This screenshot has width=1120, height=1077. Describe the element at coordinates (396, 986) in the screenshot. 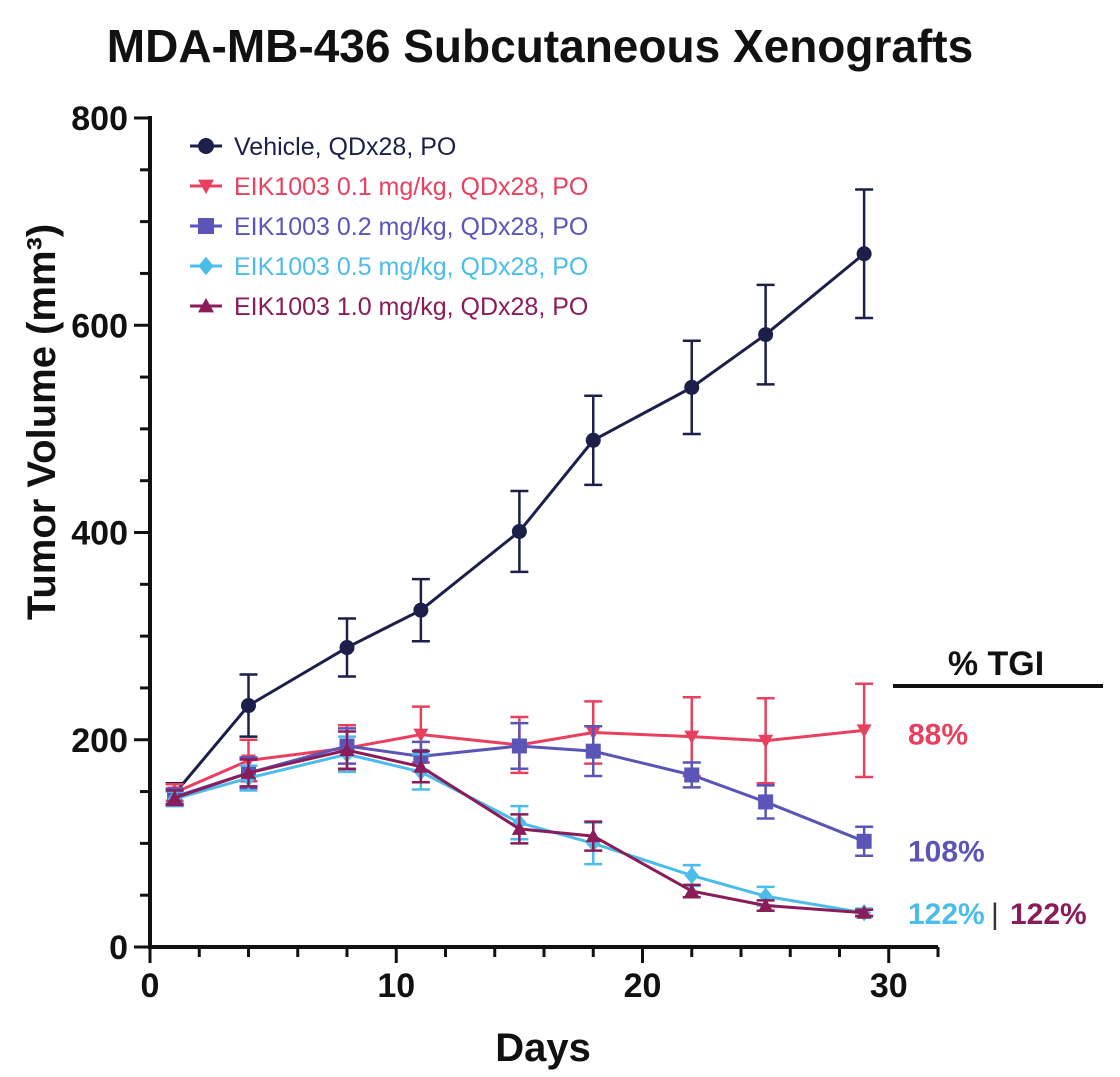

I see `x-tick-label: 10` at that location.